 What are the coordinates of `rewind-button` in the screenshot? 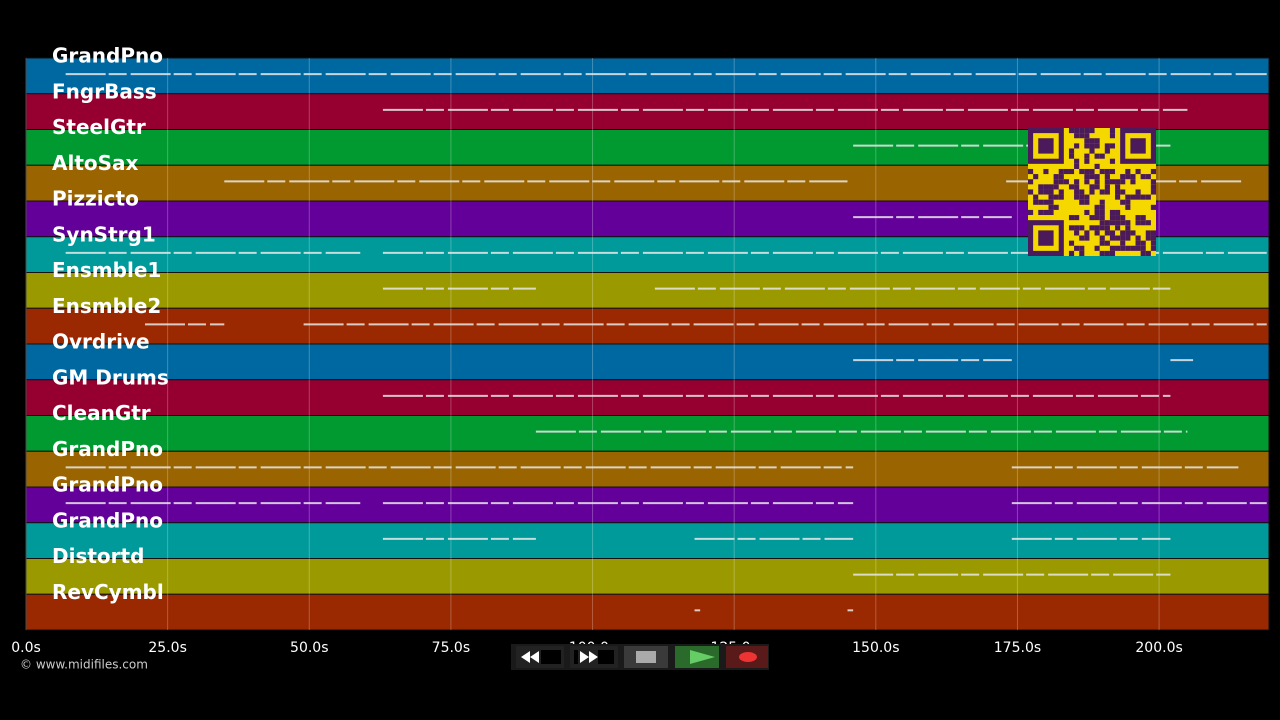 It's located at (540, 657).